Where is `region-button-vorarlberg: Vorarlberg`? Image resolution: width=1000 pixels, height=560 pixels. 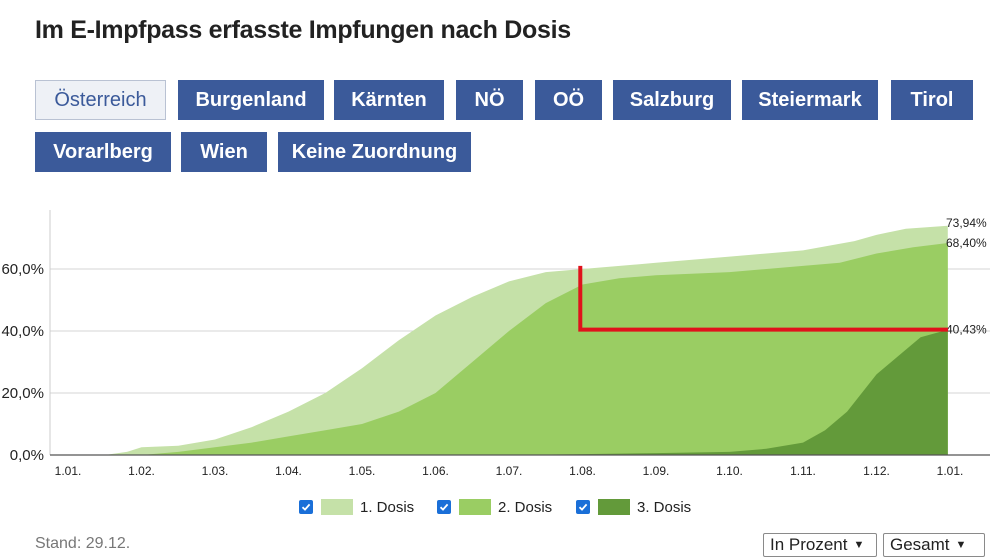 region-button-vorarlberg: Vorarlberg is located at coordinates (103, 152).